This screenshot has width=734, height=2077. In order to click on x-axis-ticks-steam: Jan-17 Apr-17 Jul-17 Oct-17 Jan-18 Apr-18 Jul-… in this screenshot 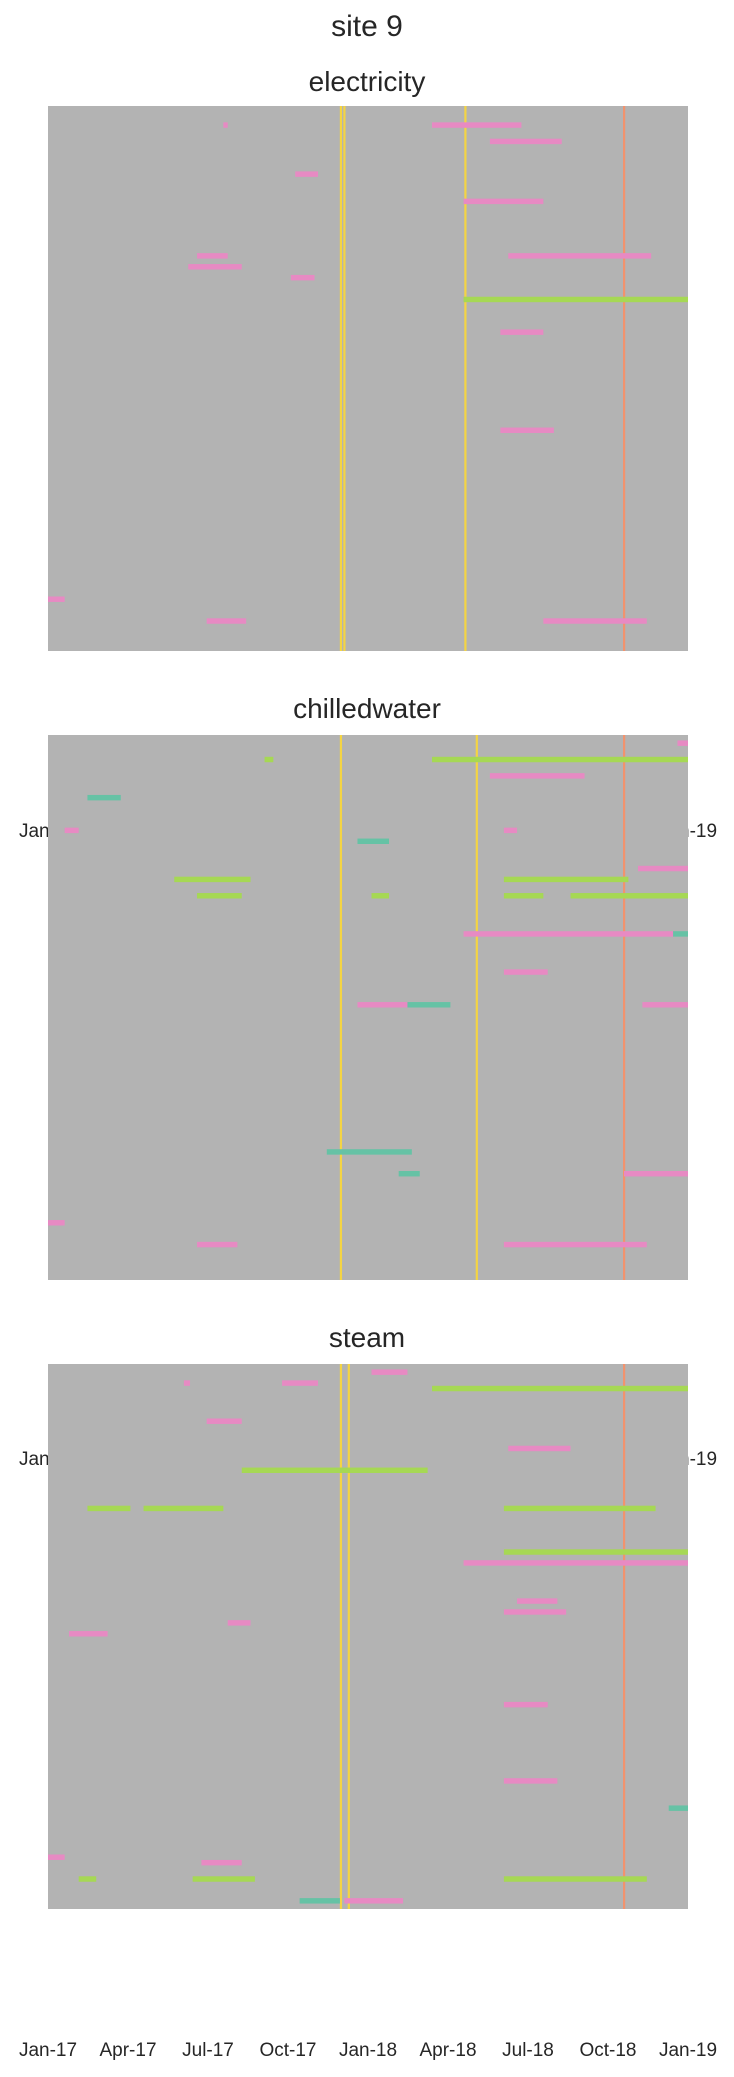, I will do `click(367, 2055)`.